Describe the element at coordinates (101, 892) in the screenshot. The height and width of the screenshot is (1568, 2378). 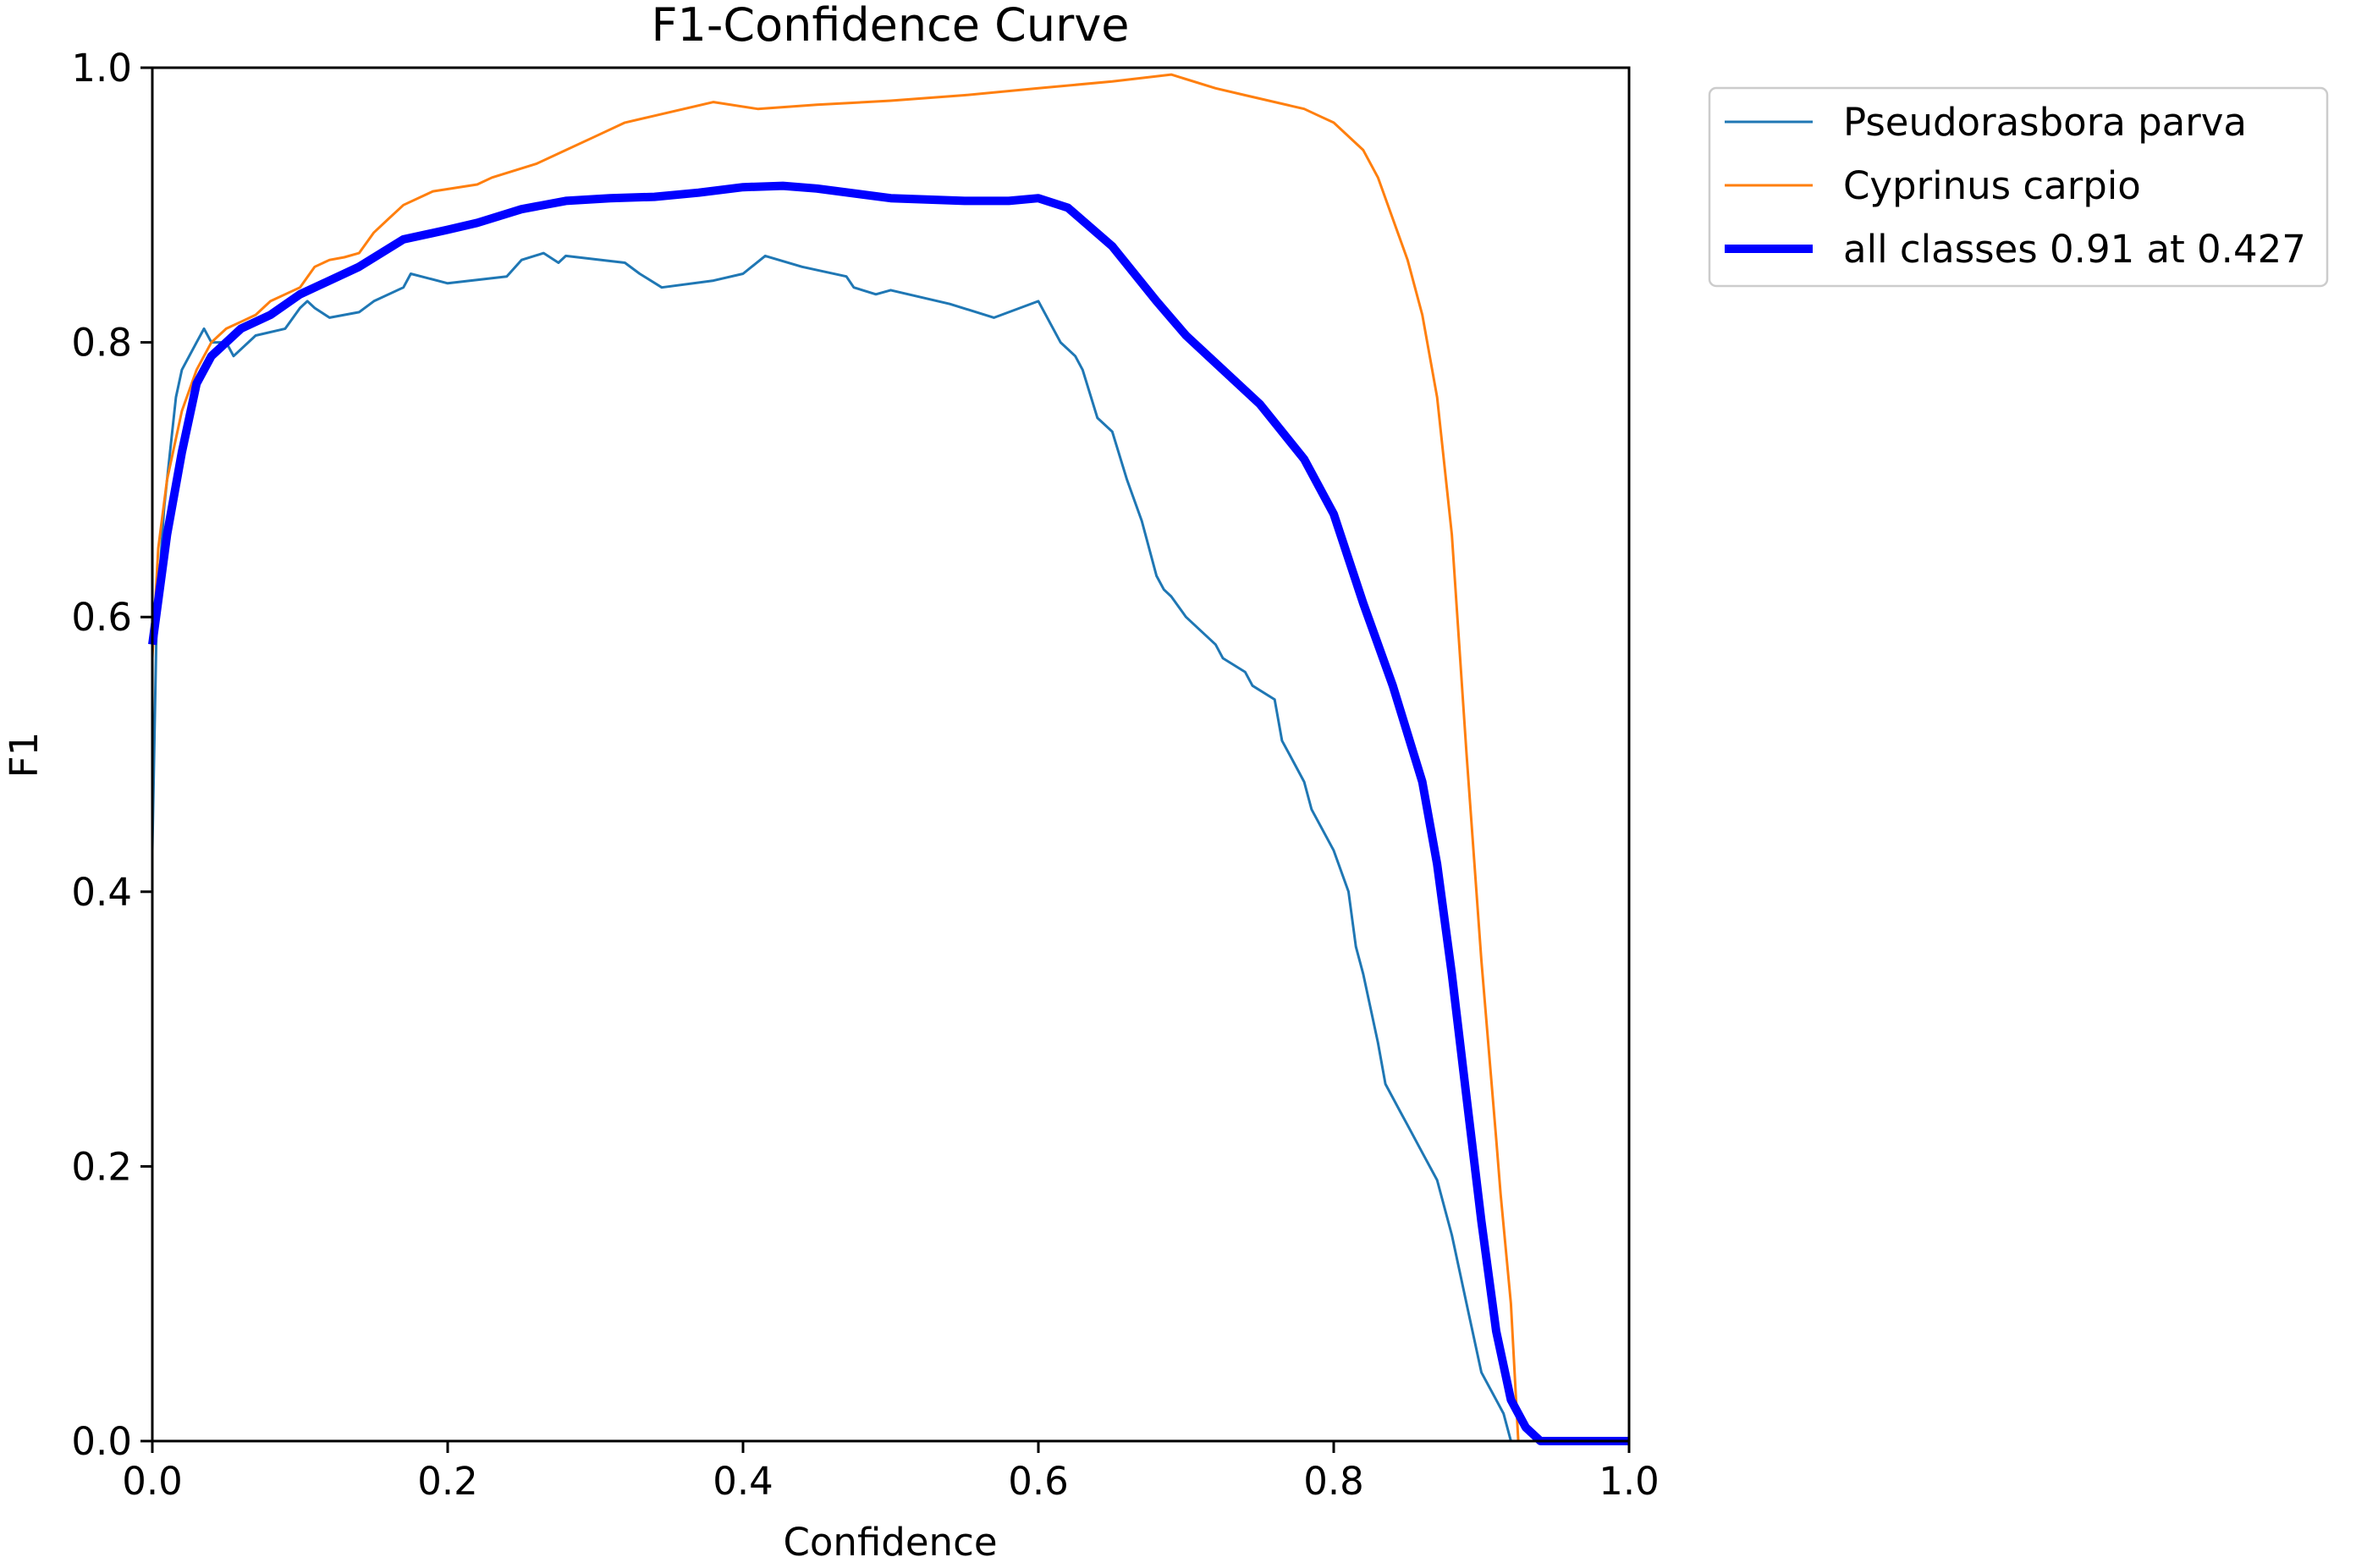
I see `y-tick-label: 0.4` at that location.